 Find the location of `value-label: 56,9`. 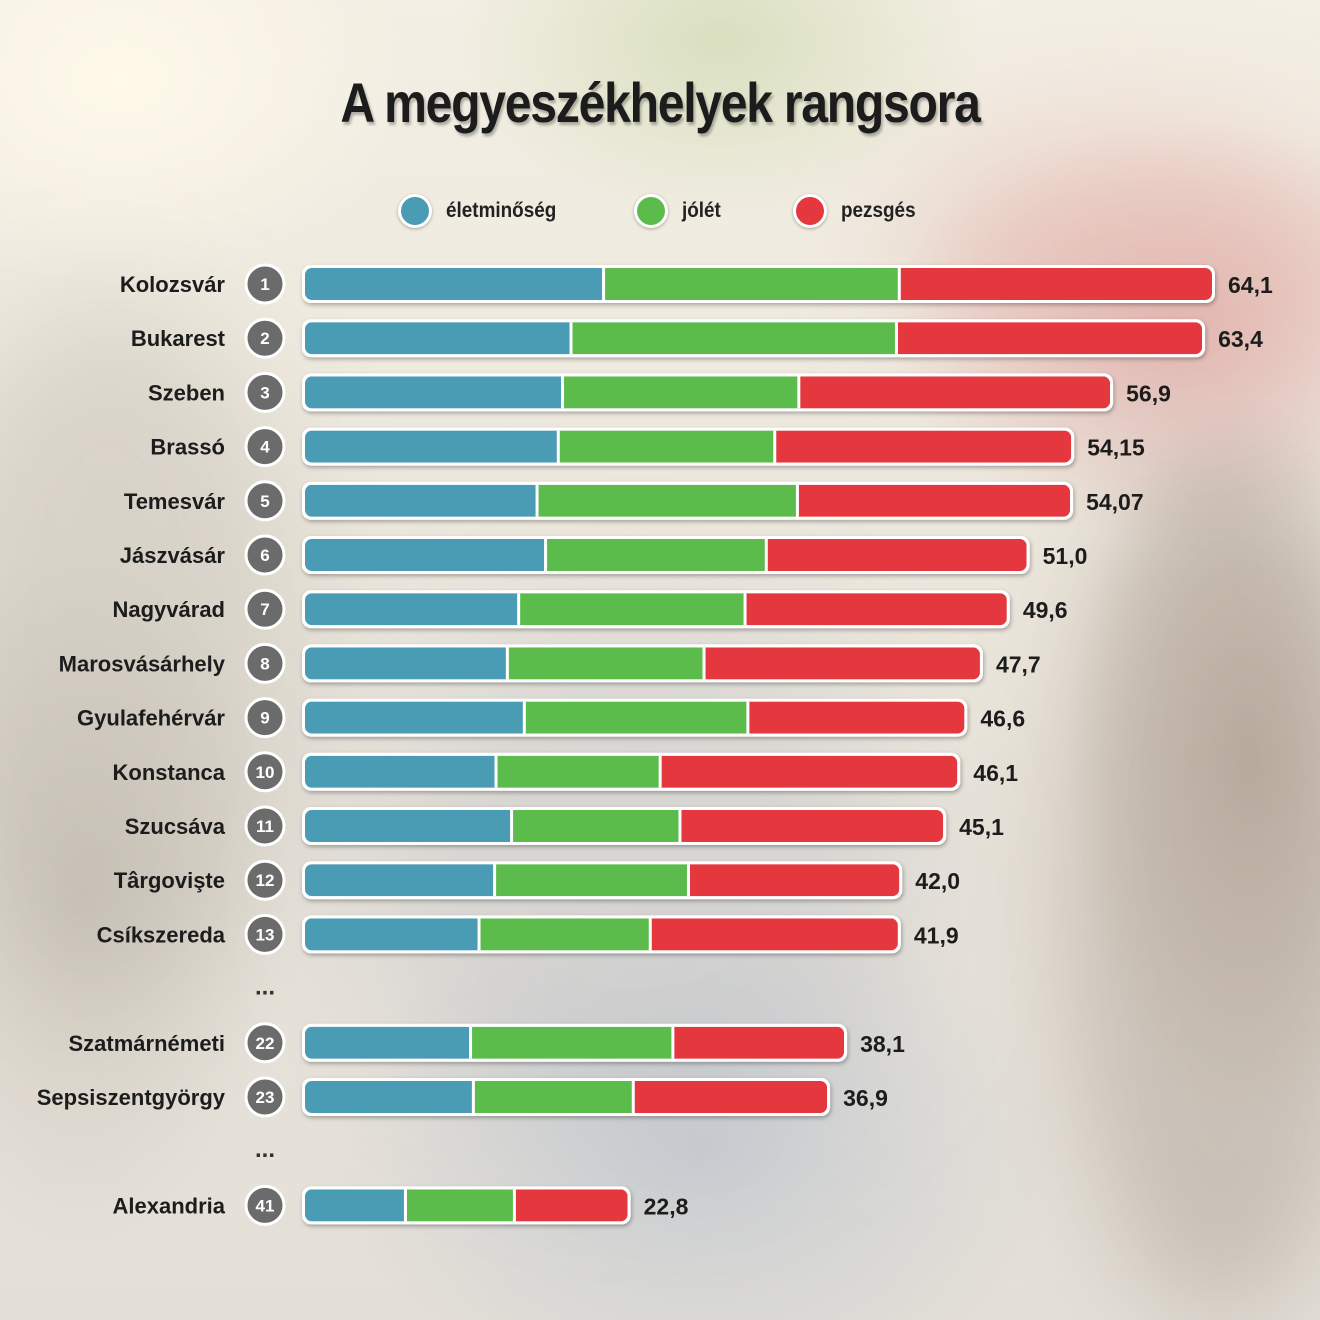

value-label: 56,9 is located at coordinates (1148, 393).